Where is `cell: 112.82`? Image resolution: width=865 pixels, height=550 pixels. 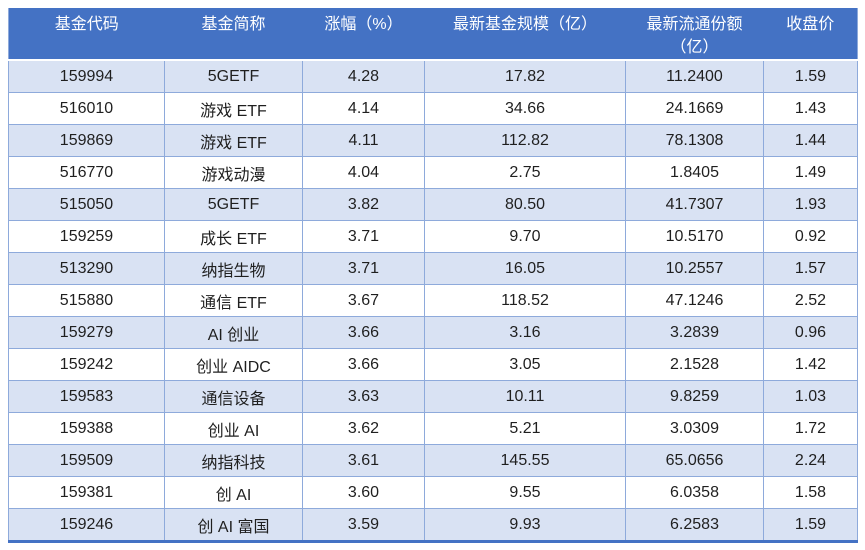
cell: 112.82 is located at coordinates (525, 140).